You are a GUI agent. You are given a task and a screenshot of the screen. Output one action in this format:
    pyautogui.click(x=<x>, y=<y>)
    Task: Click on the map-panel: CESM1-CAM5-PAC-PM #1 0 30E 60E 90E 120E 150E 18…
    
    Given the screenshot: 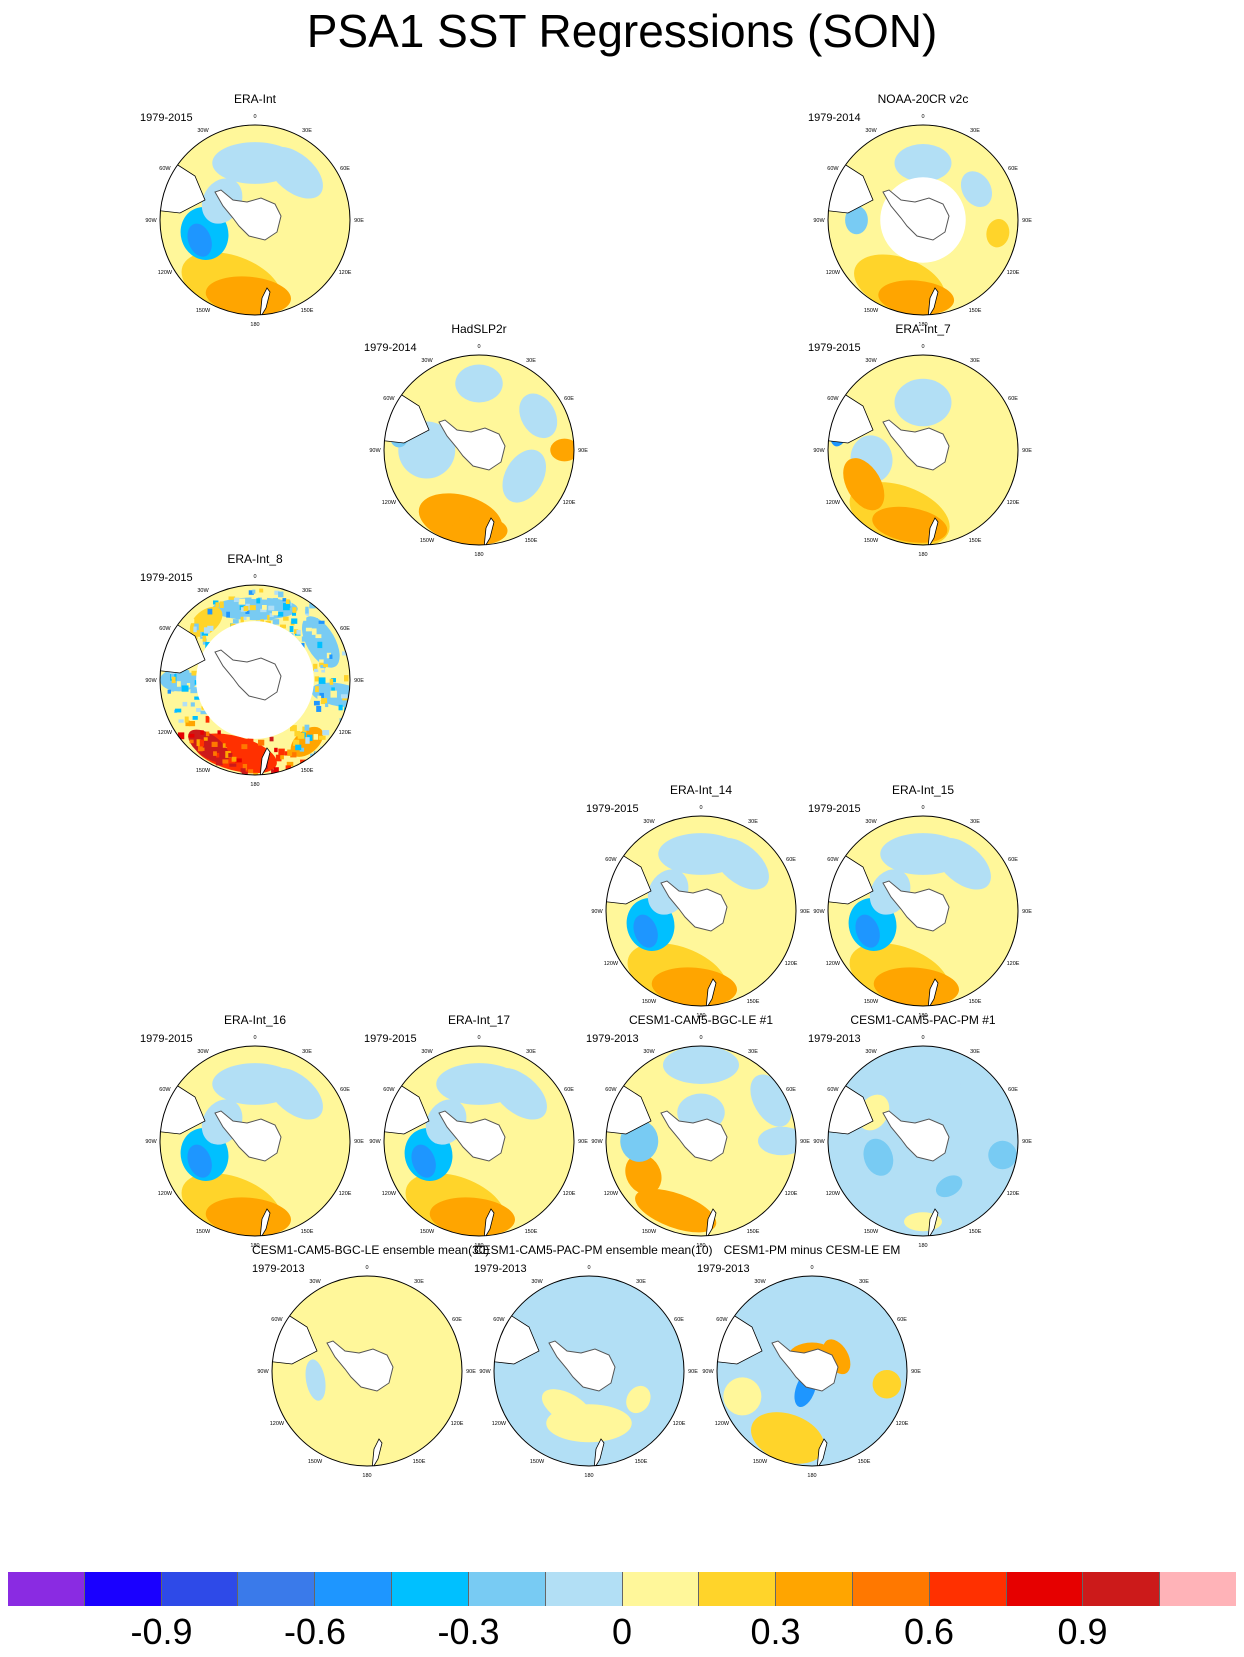 What is the action you would take?
    pyautogui.click(x=923, y=1135)
    